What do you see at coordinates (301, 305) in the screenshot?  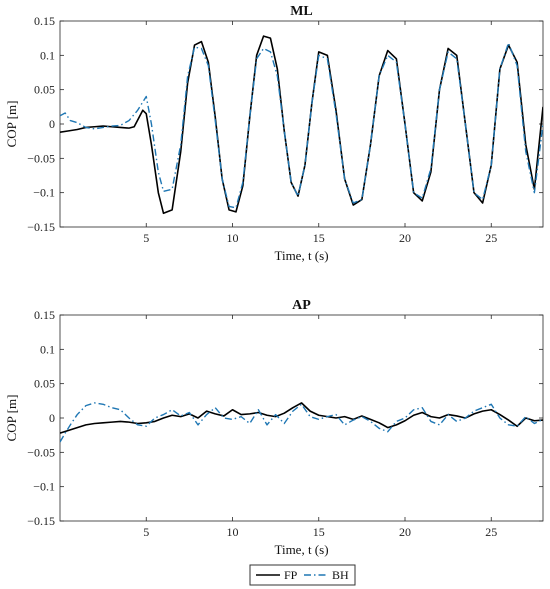 I see `ap-title: AP` at bounding box center [301, 305].